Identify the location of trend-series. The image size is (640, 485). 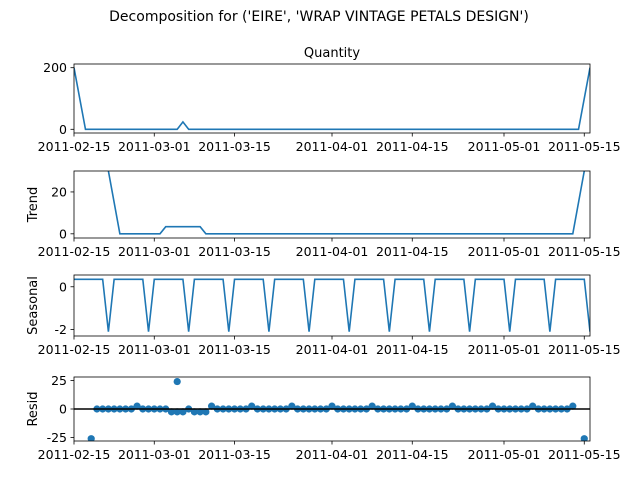
(346, 203).